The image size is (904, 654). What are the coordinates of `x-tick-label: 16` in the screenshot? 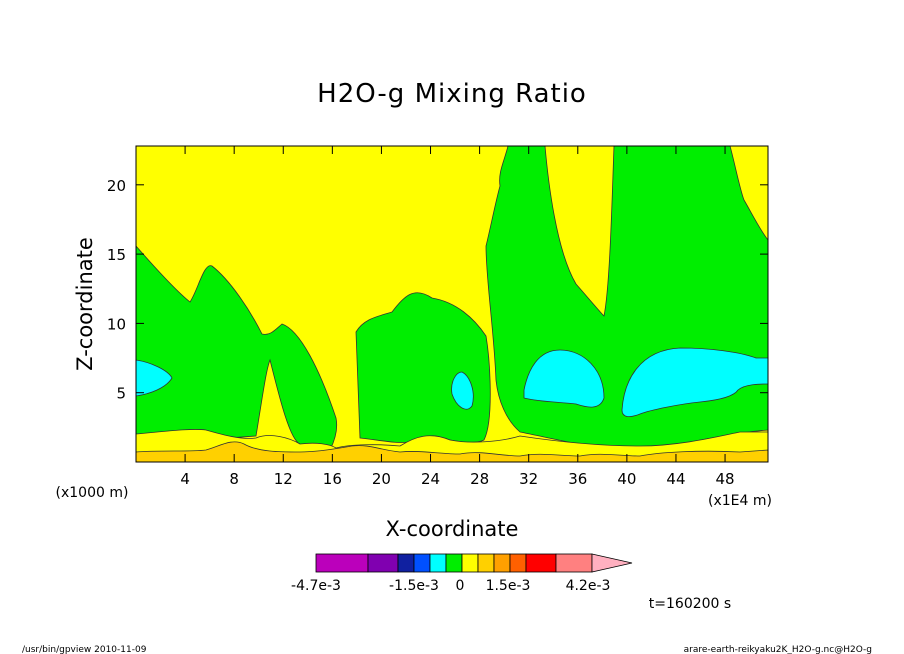 It's located at (332, 479).